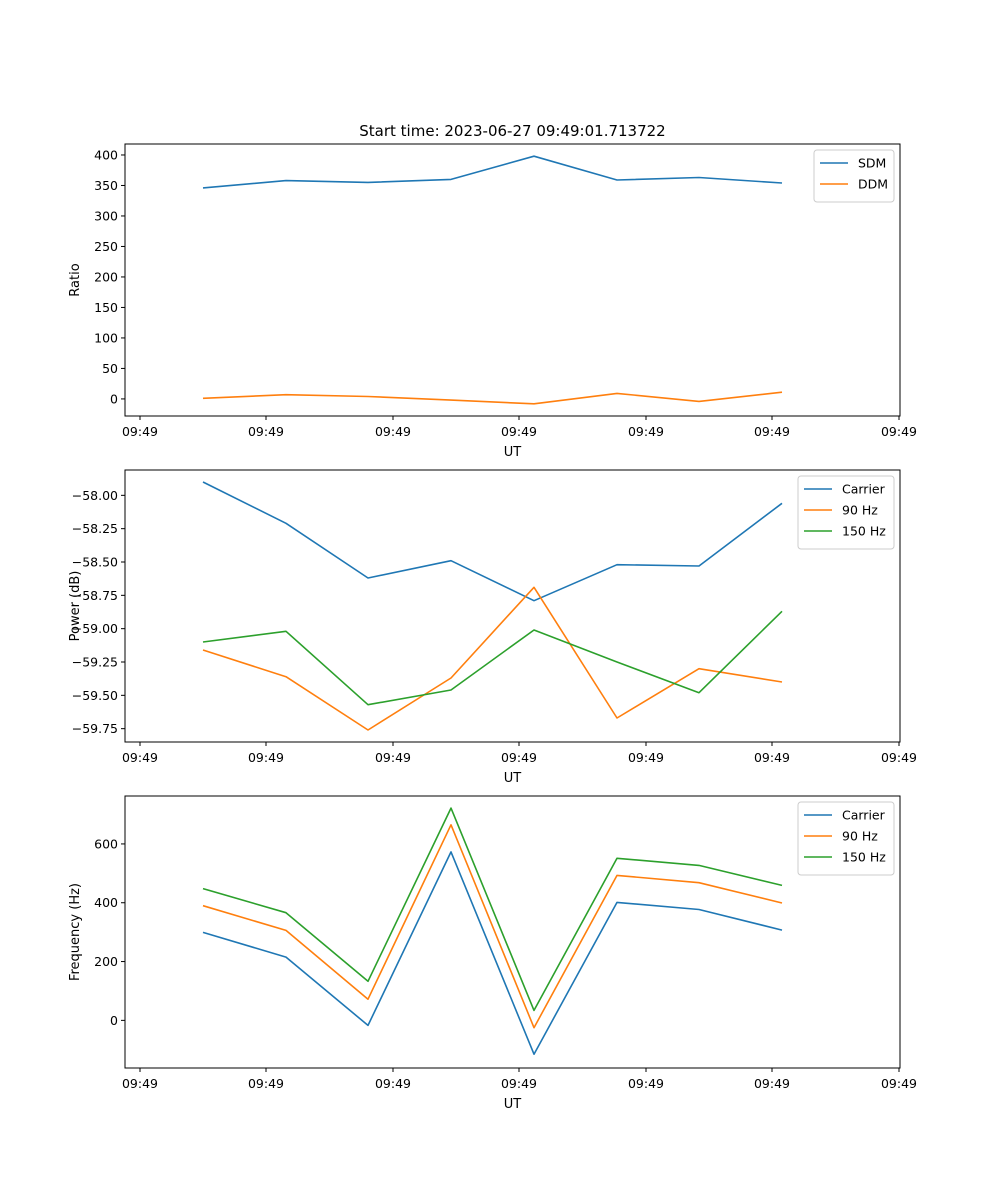 The width and height of the screenshot is (1000, 1200). What do you see at coordinates (512, 131) in the screenshot?
I see `figure-title: Start time: 2023-06-27 09:49:01.713722` at bounding box center [512, 131].